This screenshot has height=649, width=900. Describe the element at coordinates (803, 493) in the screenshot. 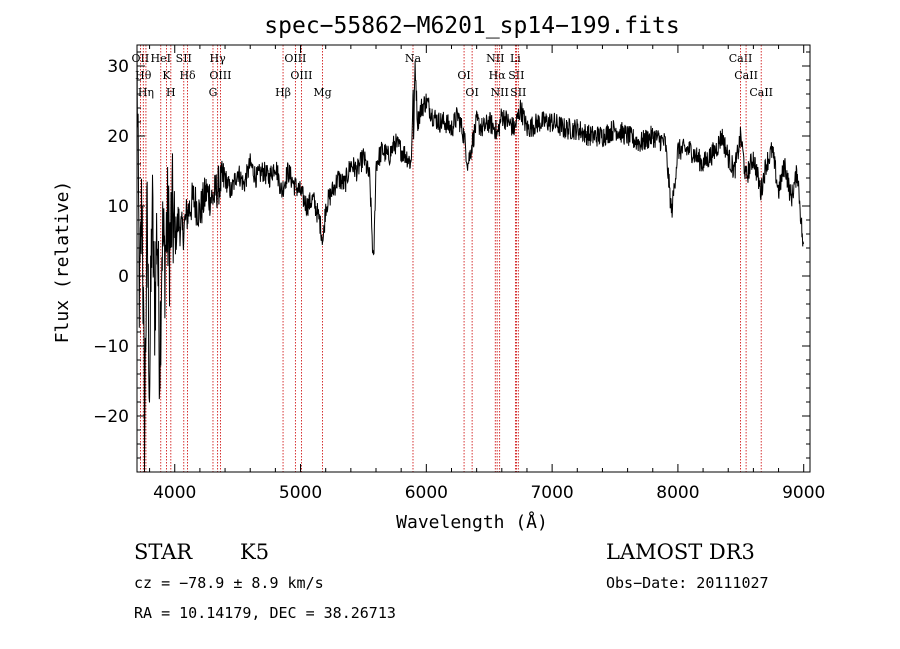

I see `x-tick-label: 9000` at that location.